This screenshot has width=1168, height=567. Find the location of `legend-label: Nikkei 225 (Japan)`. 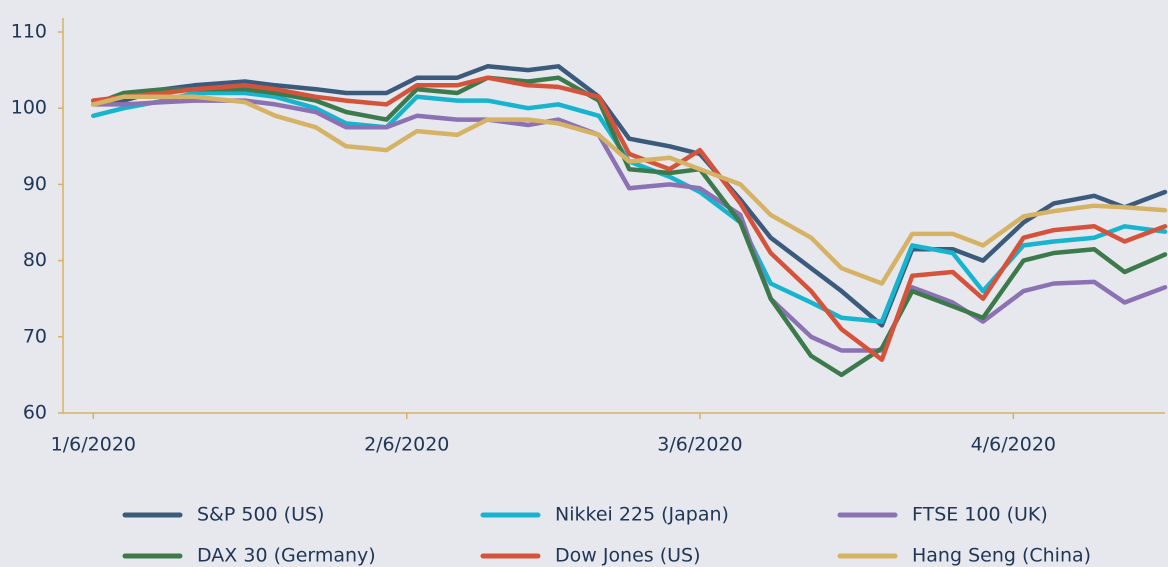

legend-label: Nikkei 225 (Japan) is located at coordinates (642, 515).